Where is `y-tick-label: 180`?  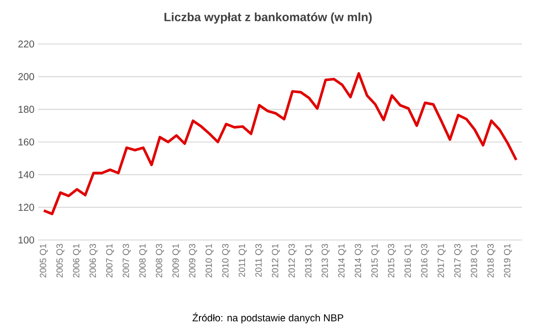 y-tick-label: 180 is located at coordinates (26, 109).